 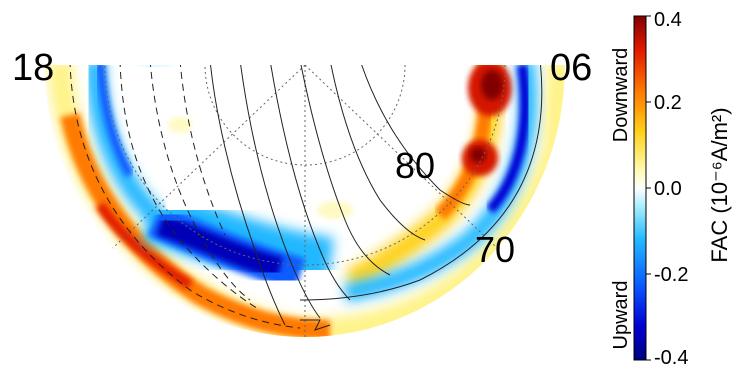 I want to click on noon-upward-core, so click(x=219, y=246).